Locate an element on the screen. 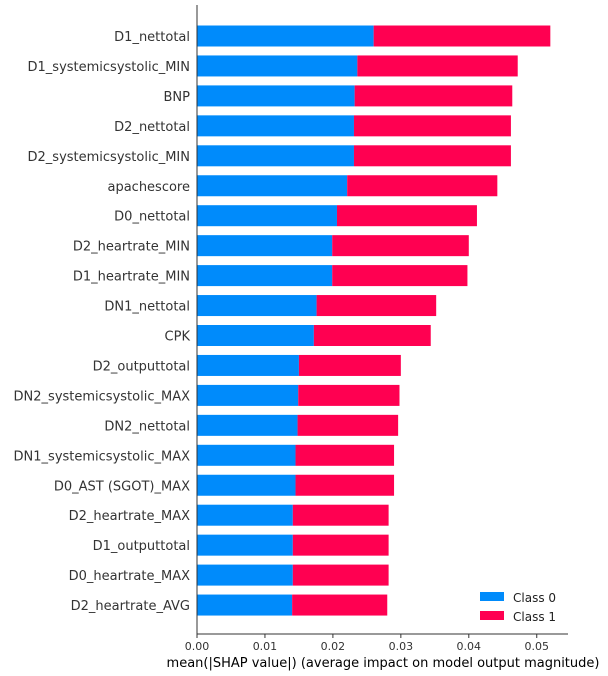 This screenshot has width=608, height=676. x-tick-label: 0.05 is located at coordinates (536, 646).